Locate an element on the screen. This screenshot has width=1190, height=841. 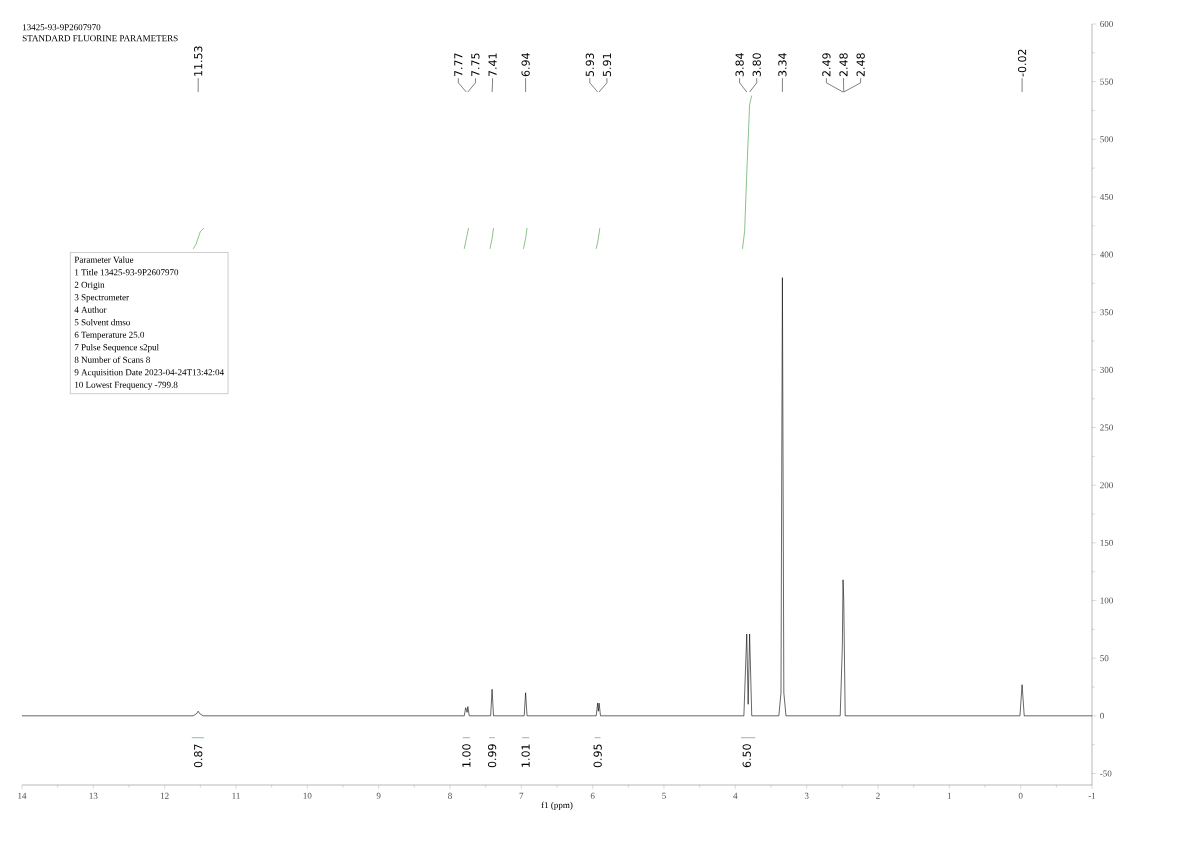
y-tick-label: 300 is located at coordinates (1106, 369).